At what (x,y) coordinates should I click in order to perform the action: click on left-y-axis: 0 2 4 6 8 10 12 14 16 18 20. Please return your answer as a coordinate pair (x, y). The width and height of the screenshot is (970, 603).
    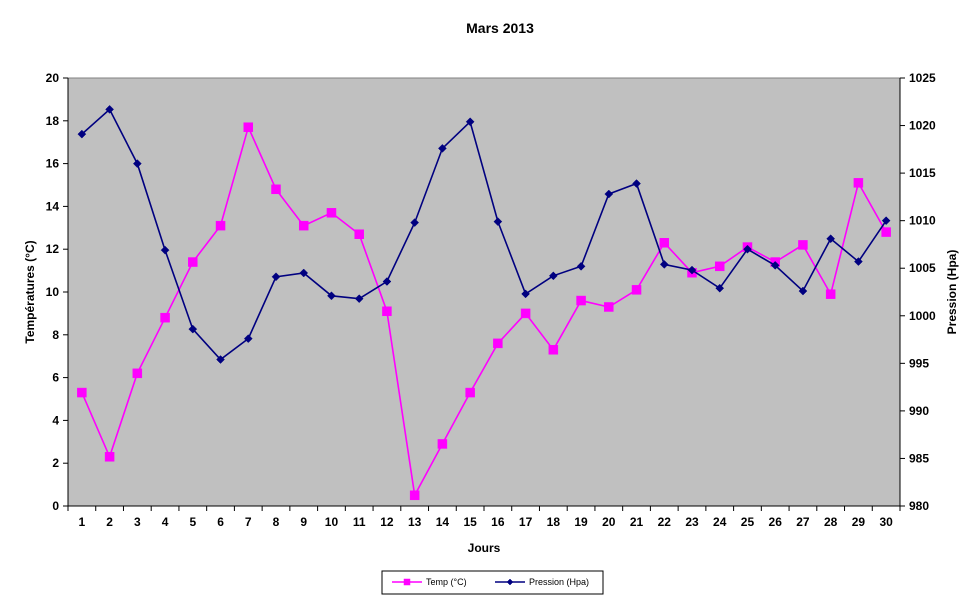
    Looking at the image, I should click on (57, 292).